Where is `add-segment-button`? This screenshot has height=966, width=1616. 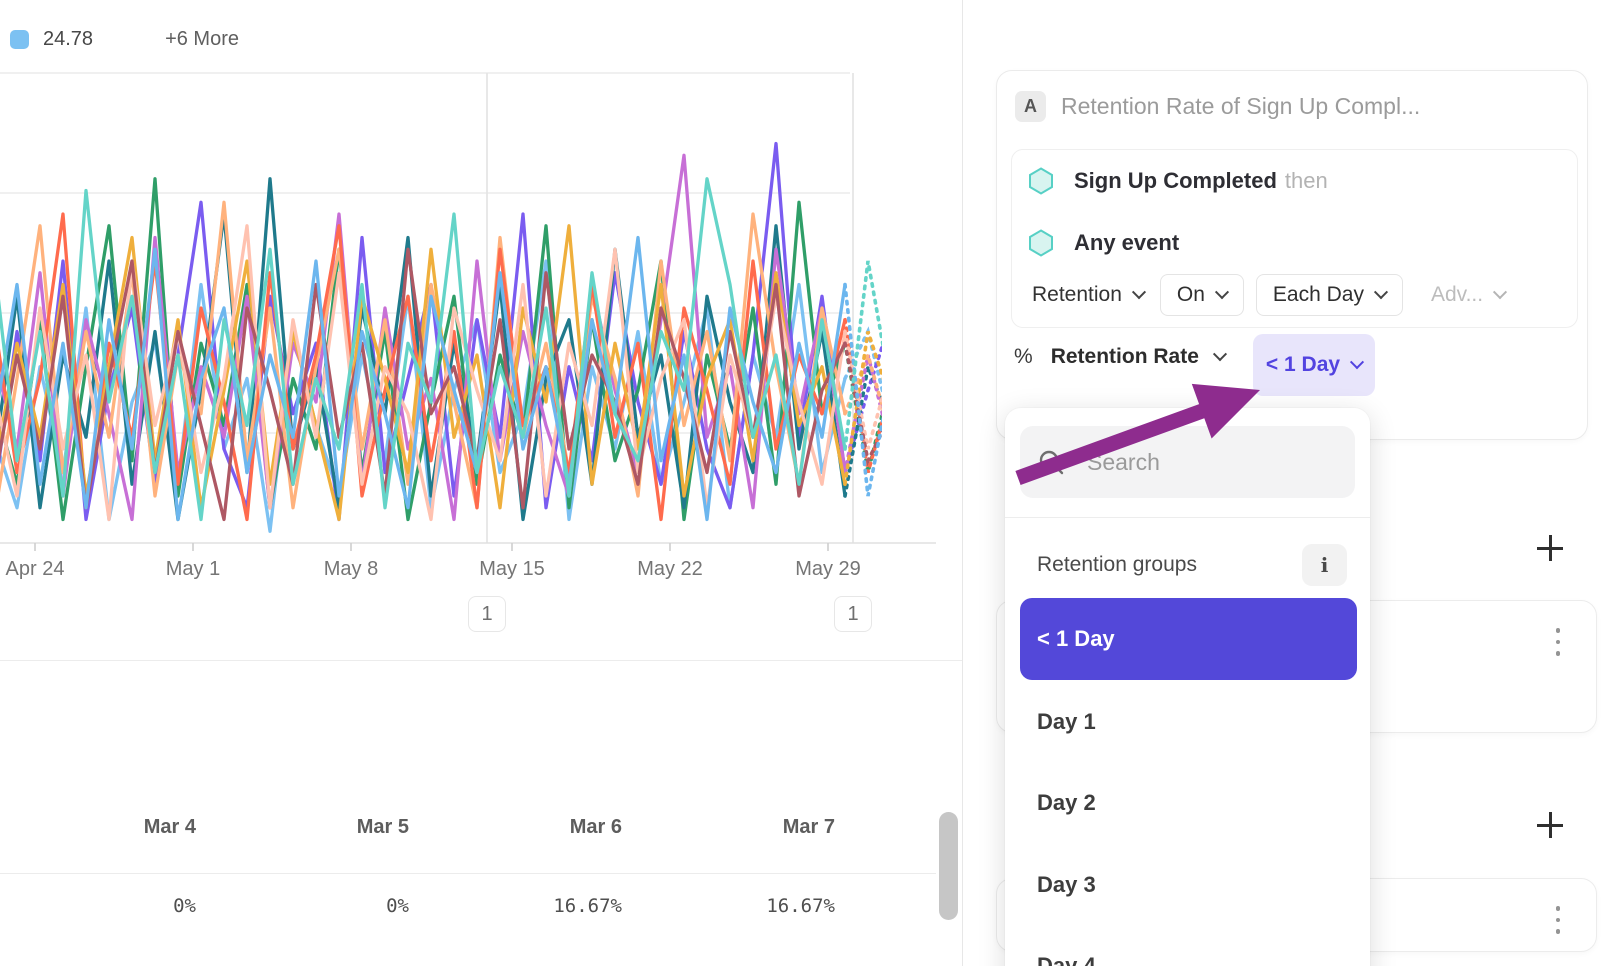 add-segment-button is located at coordinates (1550, 825).